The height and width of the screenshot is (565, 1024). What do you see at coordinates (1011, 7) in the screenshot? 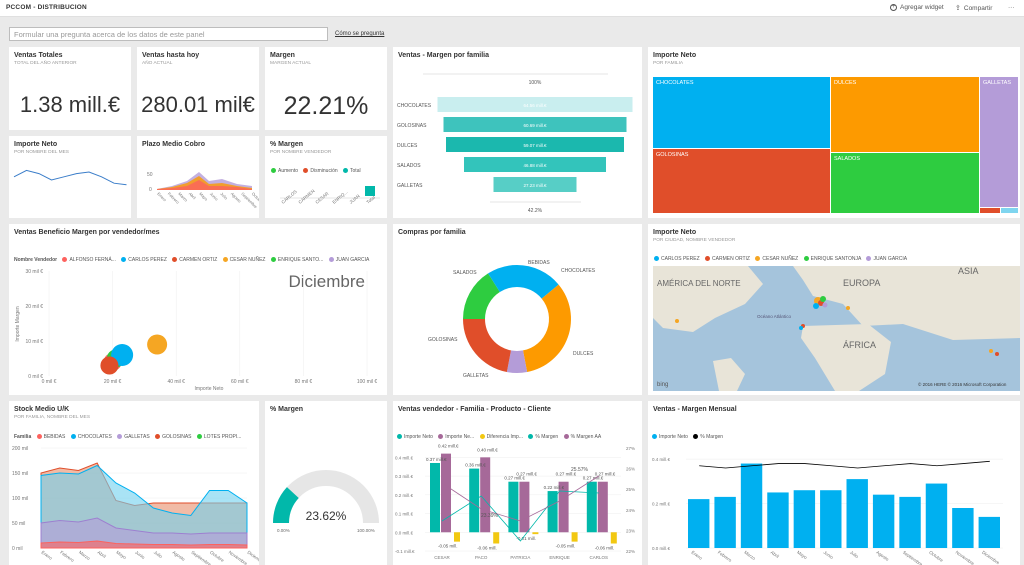
I see `more-options-button: ···` at bounding box center [1011, 7].